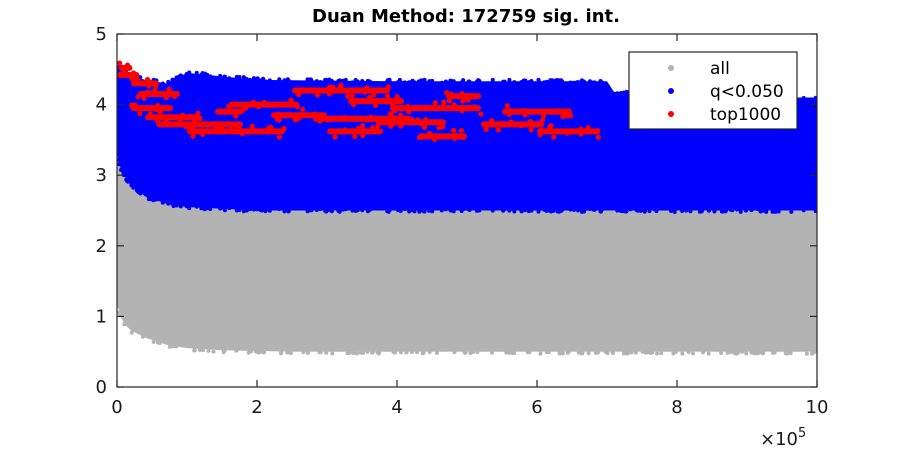 The height and width of the screenshot is (450, 900). What do you see at coordinates (411, 122) in the screenshot?
I see `series-top1000-cluster` at bounding box center [411, 122].